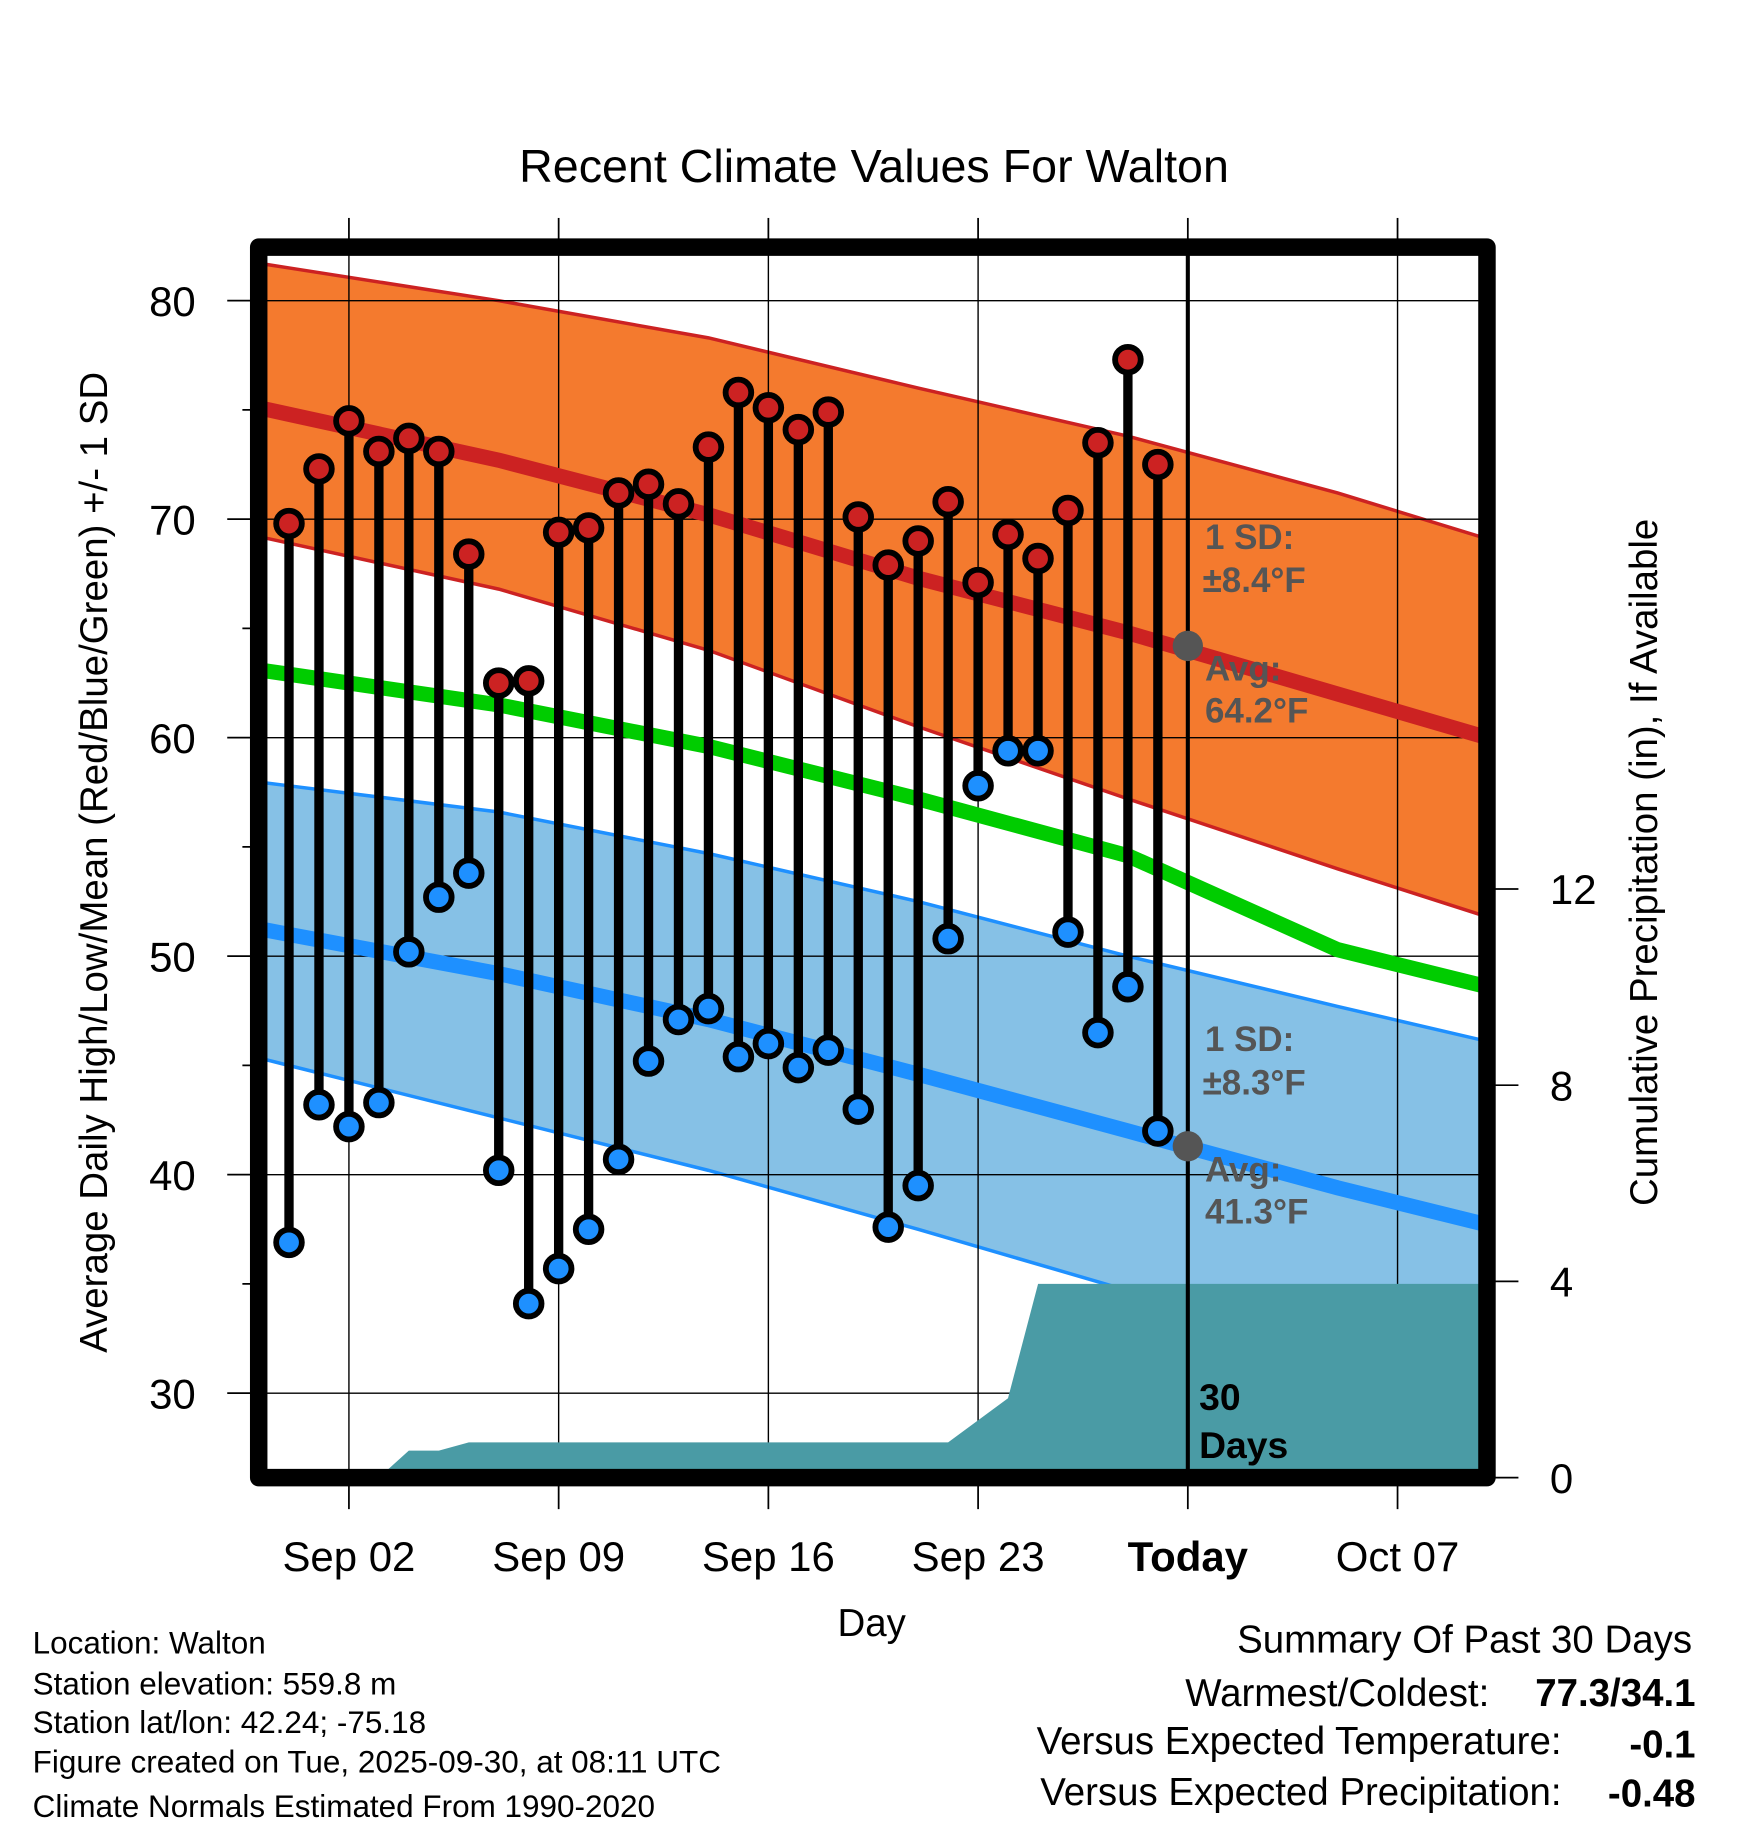 The width and height of the screenshot is (1748, 1828). What do you see at coordinates (1219, 1397) in the screenshot?
I see `days-number: 30` at bounding box center [1219, 1397].